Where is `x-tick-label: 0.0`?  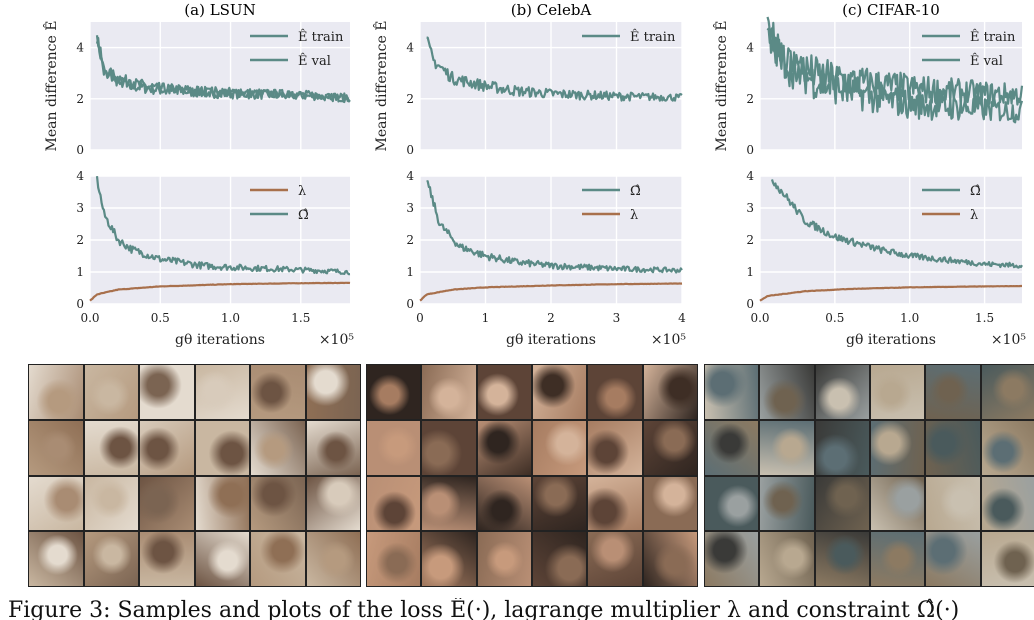 x-tick-label: 0.0 is located at coordinates (759, 318).